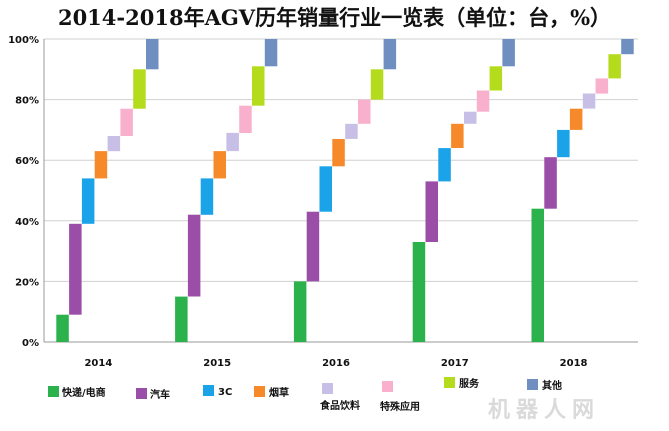 The image size is (669, 431). What do you see at coordinates (400, 406) in the screenshot?
I see `legend-label: 特殊应用` at bounding box center [400, 406].